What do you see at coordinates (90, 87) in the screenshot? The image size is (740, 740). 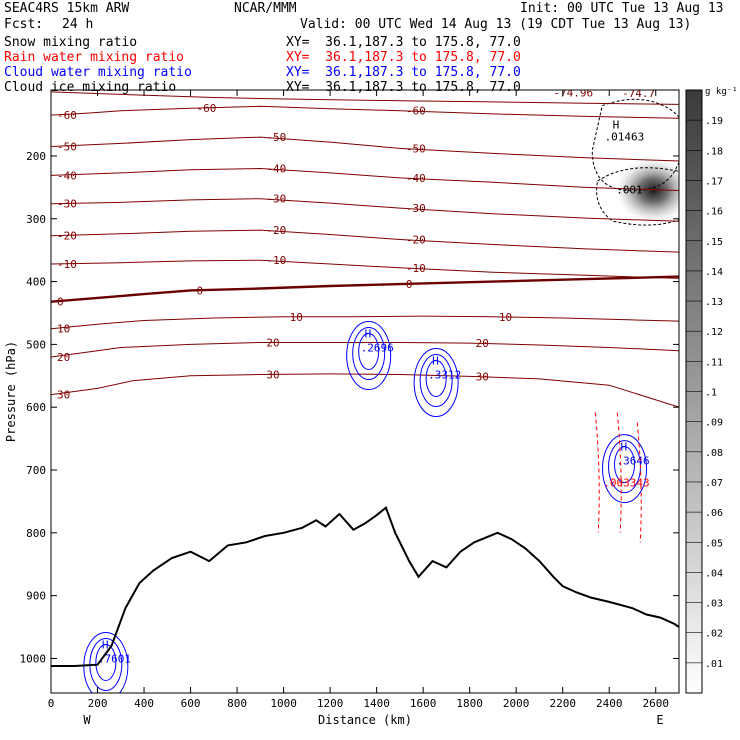 I see `field-label-cloud-ice: Cloud ice mixing ratio` at bounding box center [90, 87].